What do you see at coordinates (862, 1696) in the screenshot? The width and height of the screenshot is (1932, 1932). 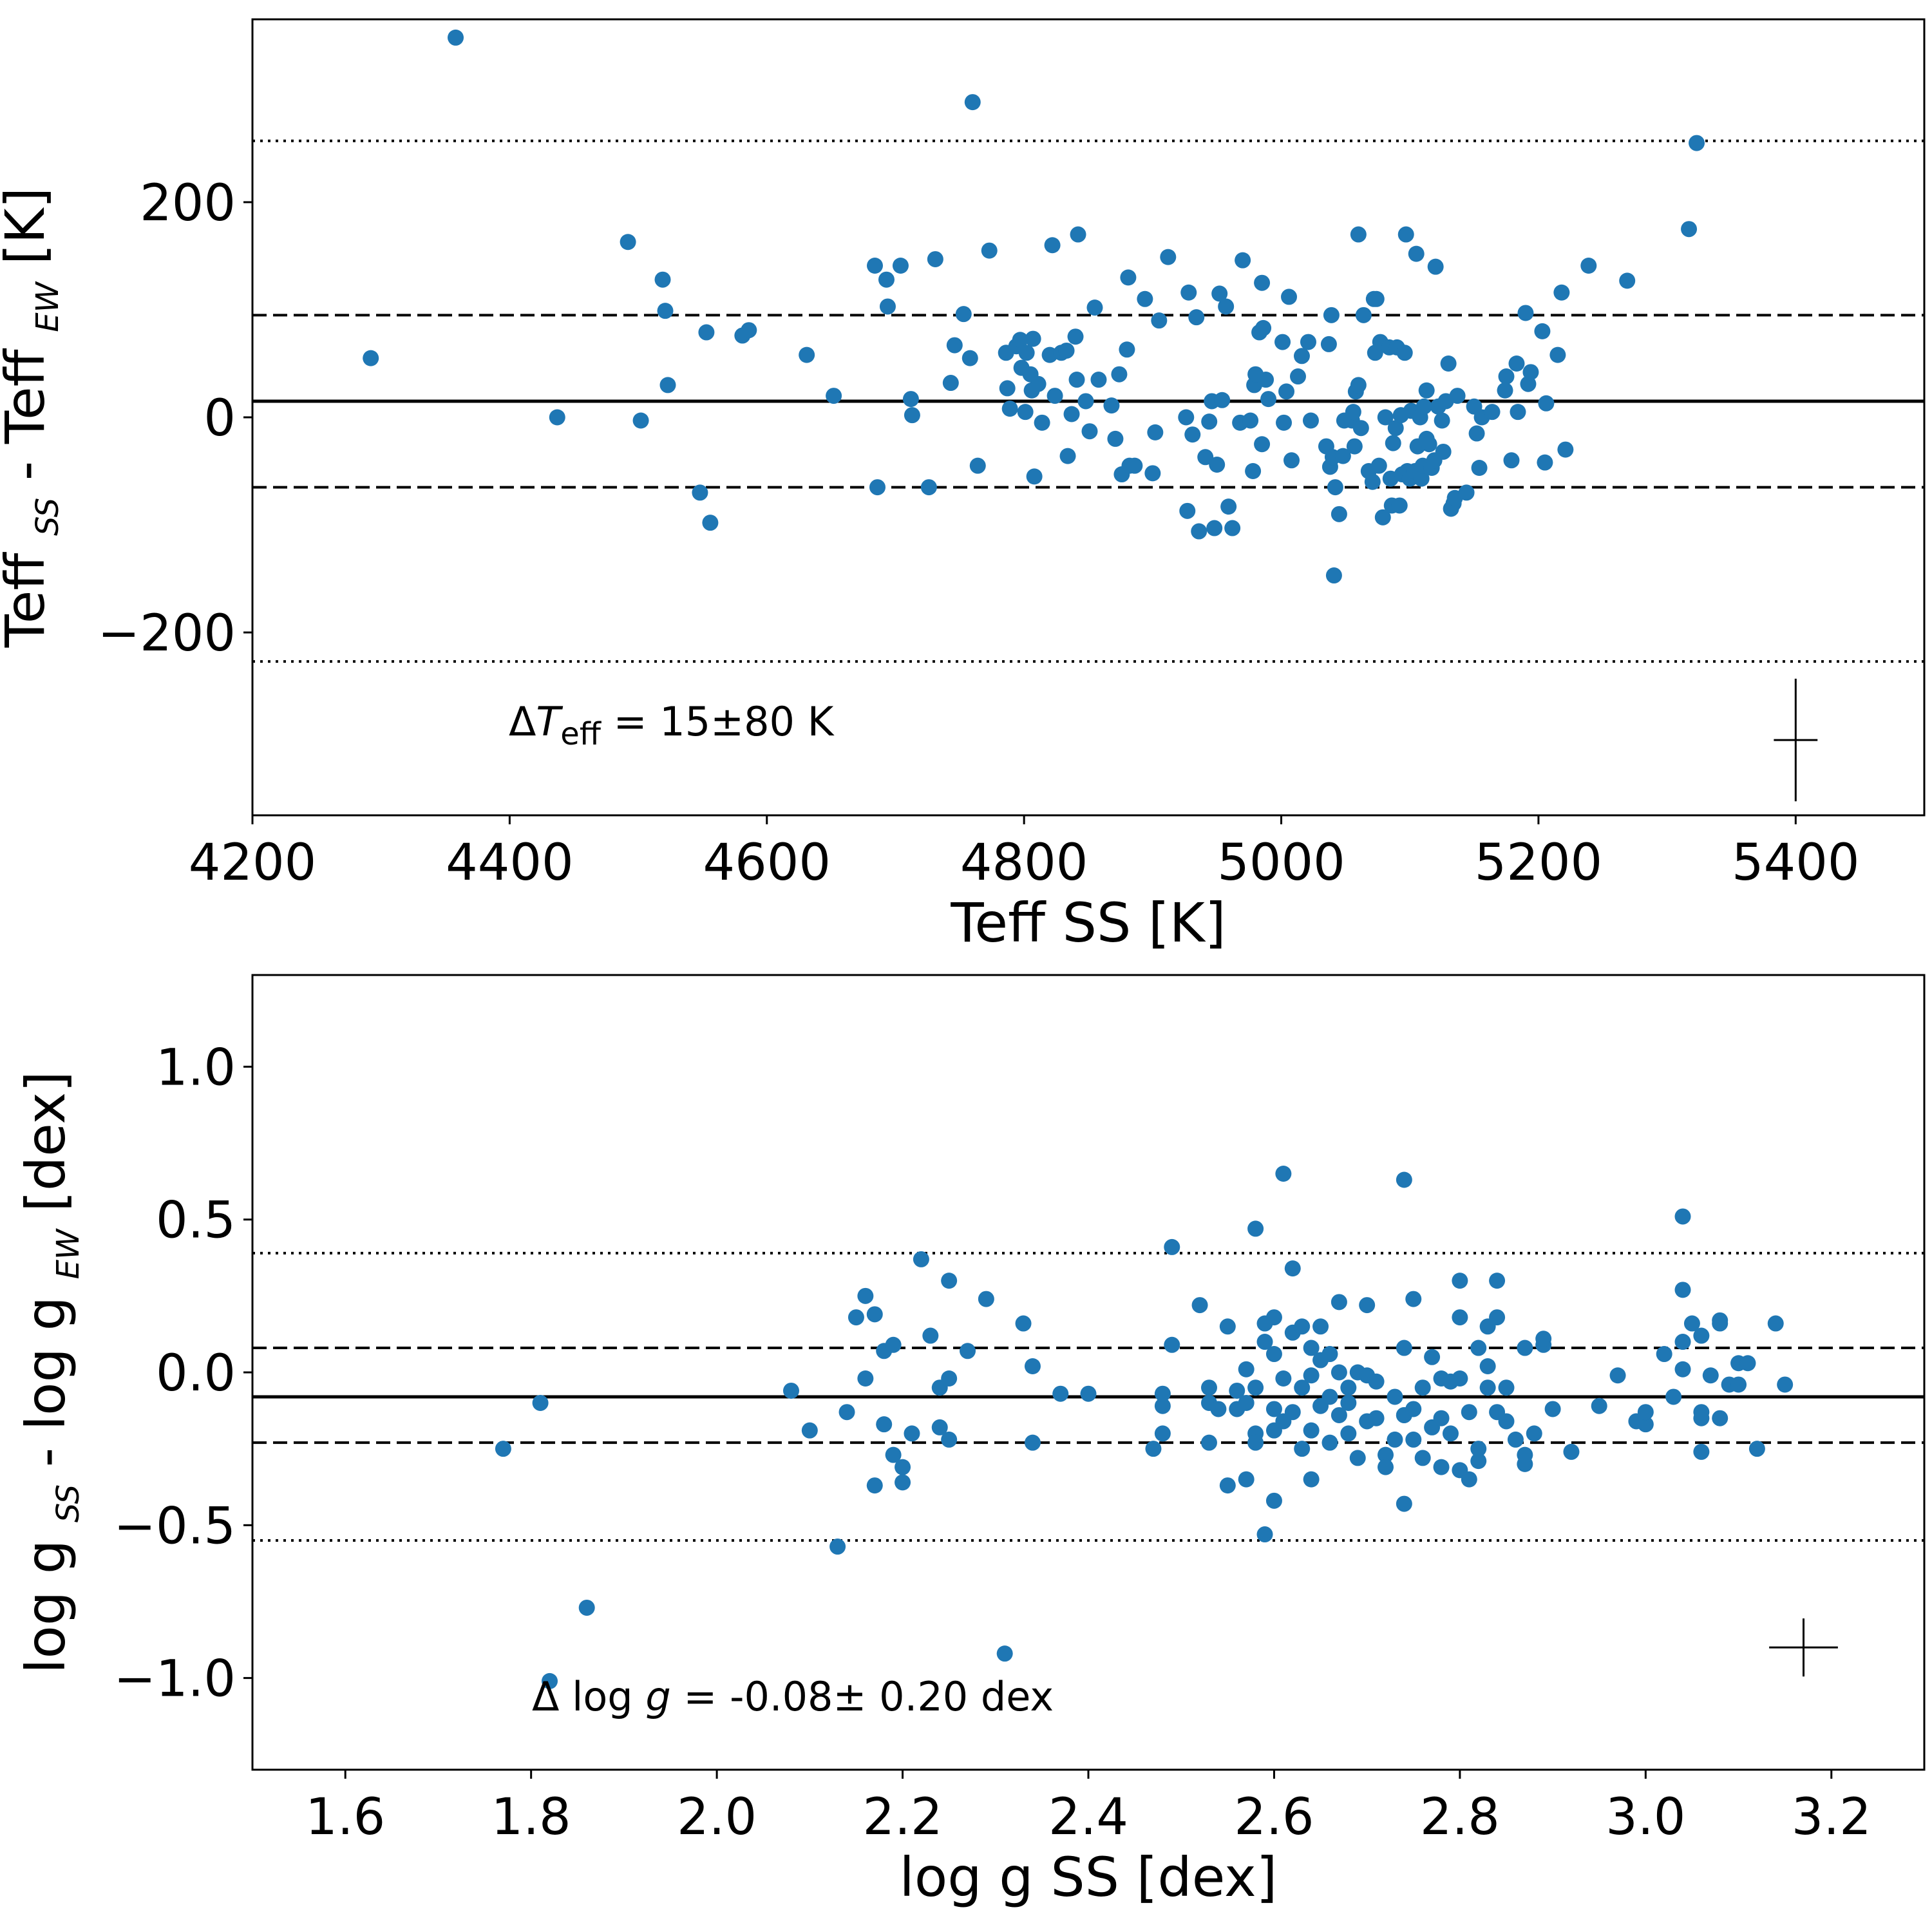 I see `annotation-value: = -0.08± 0.20 dex` at bounding box center [862, 1696].